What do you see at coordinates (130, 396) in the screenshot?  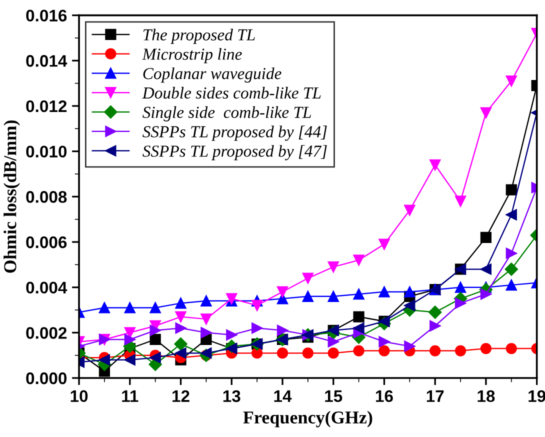 I see `x-tick-label: 11` at bounding box center [130, 396].